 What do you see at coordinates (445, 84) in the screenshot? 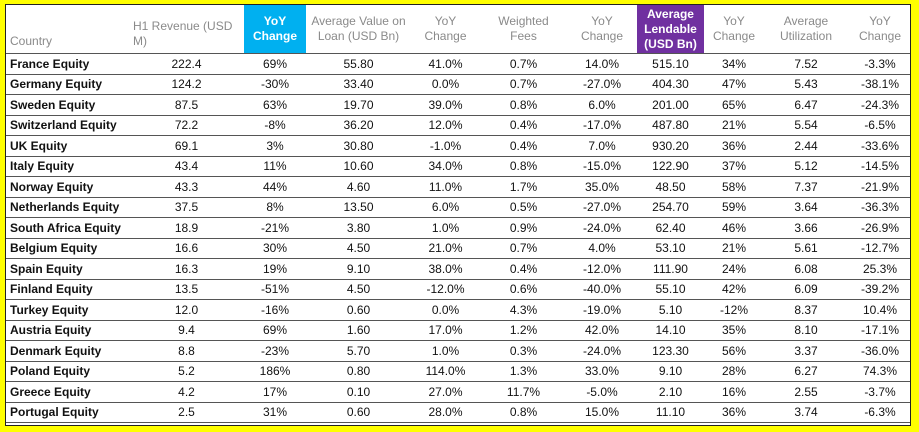
I see `cell-value-on-loan-yoy-change: 0.0%` at bounding box center [445, 84].